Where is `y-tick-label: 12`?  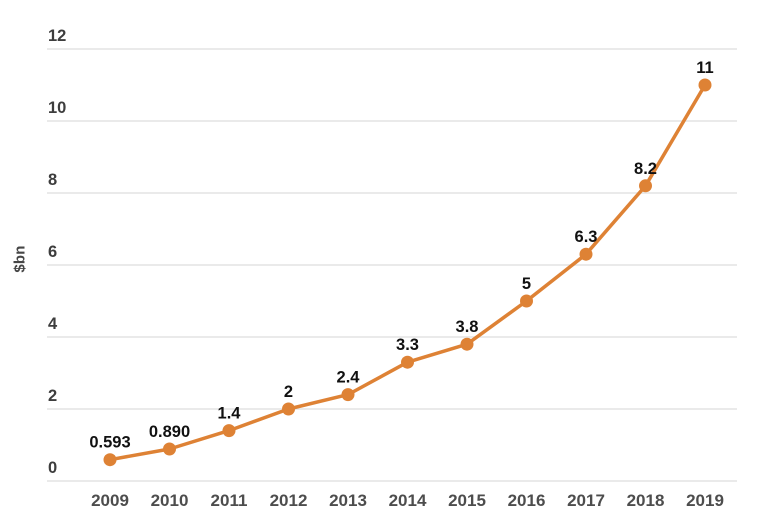
y-tick-label: 12 is located at coordinates (57, 36).